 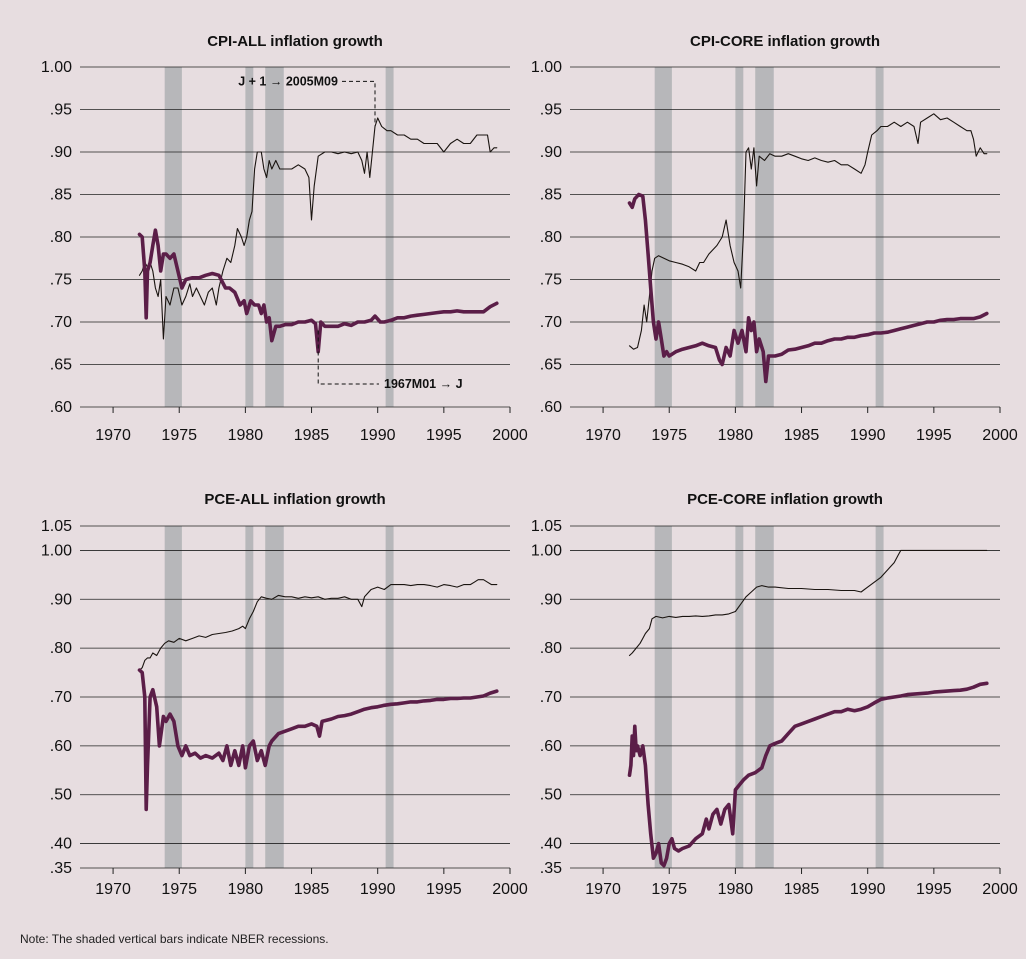 What do you see at coordinates (295, 41) in the screenshot?
I see `panel-title: CPI-ALL inflation growth` at bounding box center [295, 41].